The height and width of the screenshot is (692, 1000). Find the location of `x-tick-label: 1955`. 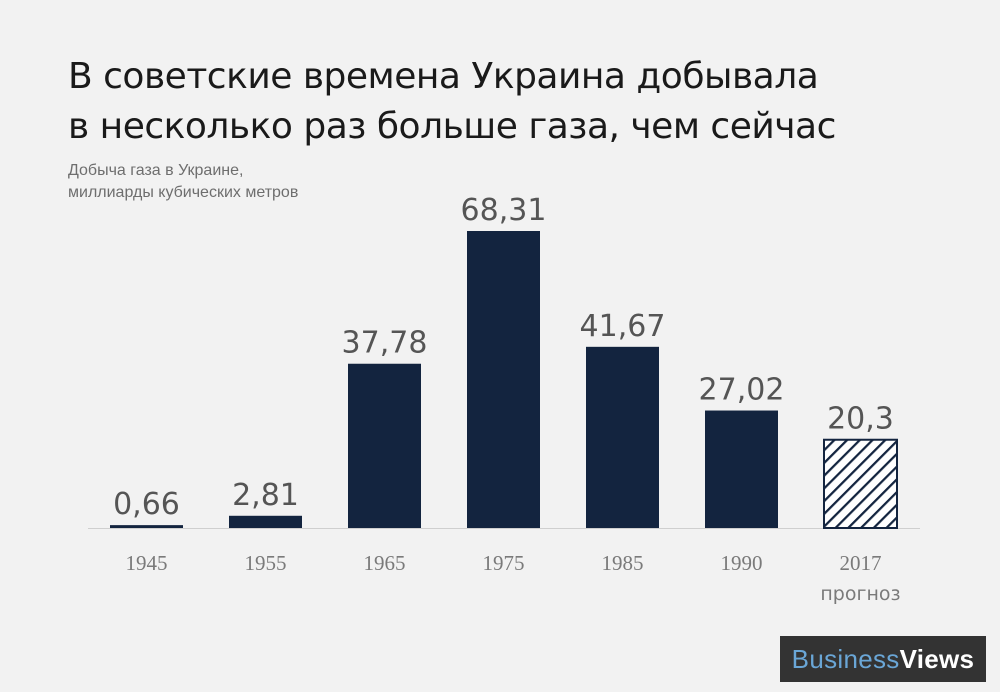

x-tick-label: 1955 is located at coordinates (266, 563).